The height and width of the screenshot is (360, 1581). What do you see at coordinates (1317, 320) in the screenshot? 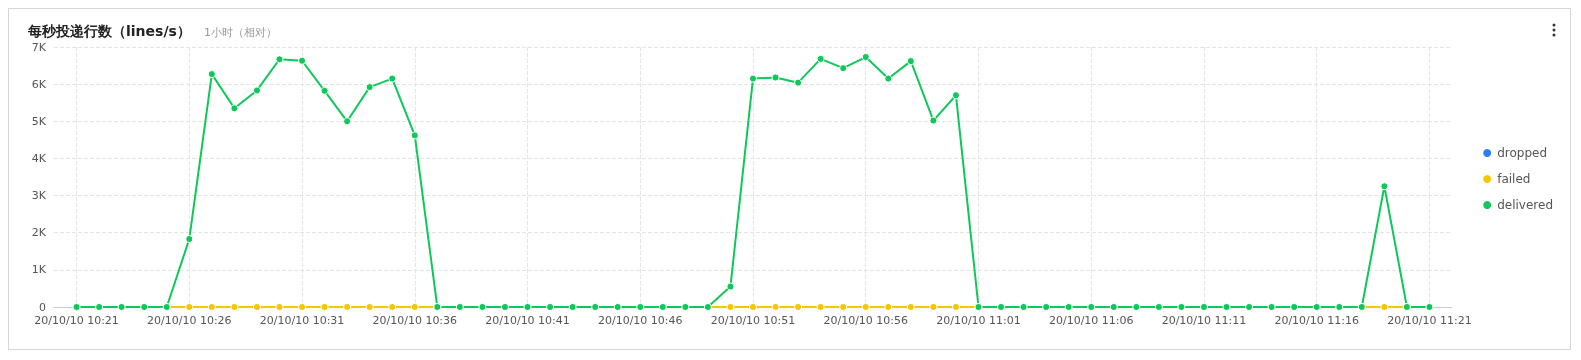
I see `x-tick-label: 20/10/10 11:16` at bounding box center [1317, 320].